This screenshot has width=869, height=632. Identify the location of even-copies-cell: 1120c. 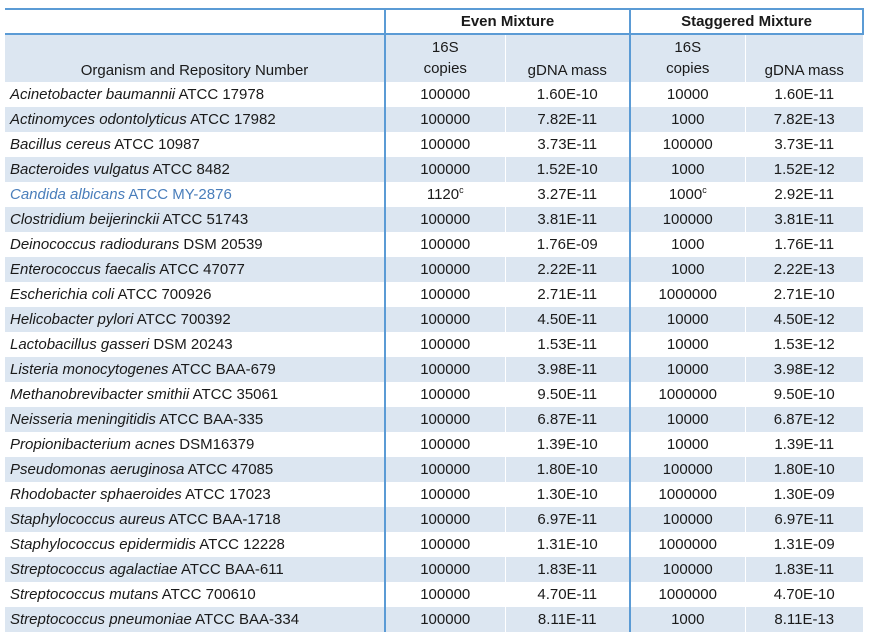
(445, 194).